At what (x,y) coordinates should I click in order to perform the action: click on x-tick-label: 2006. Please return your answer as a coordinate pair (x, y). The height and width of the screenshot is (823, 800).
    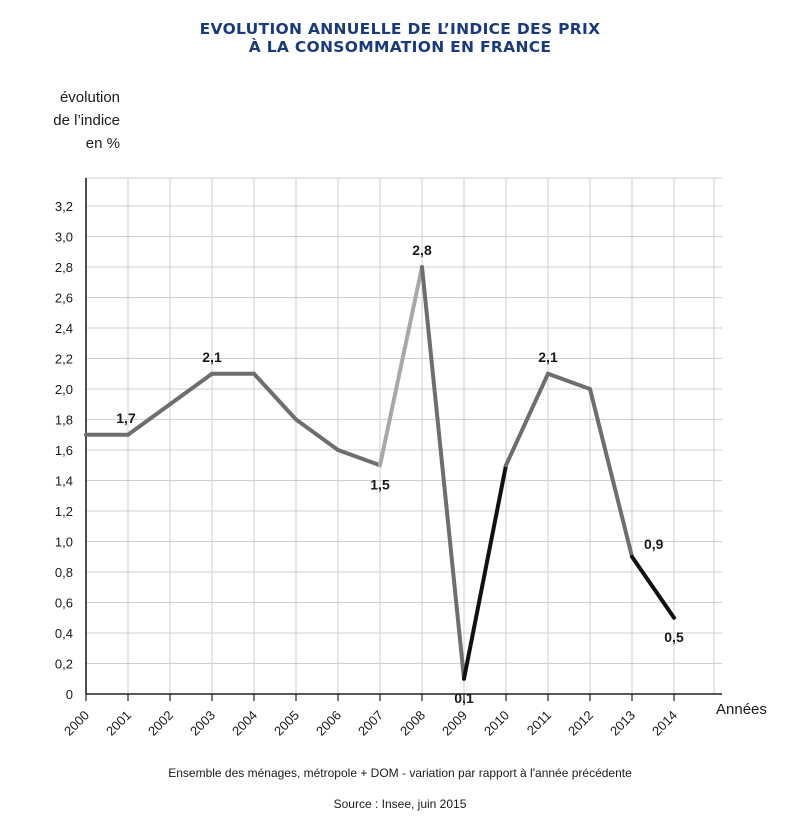
    Looking at the image, I should click on (328, 723).